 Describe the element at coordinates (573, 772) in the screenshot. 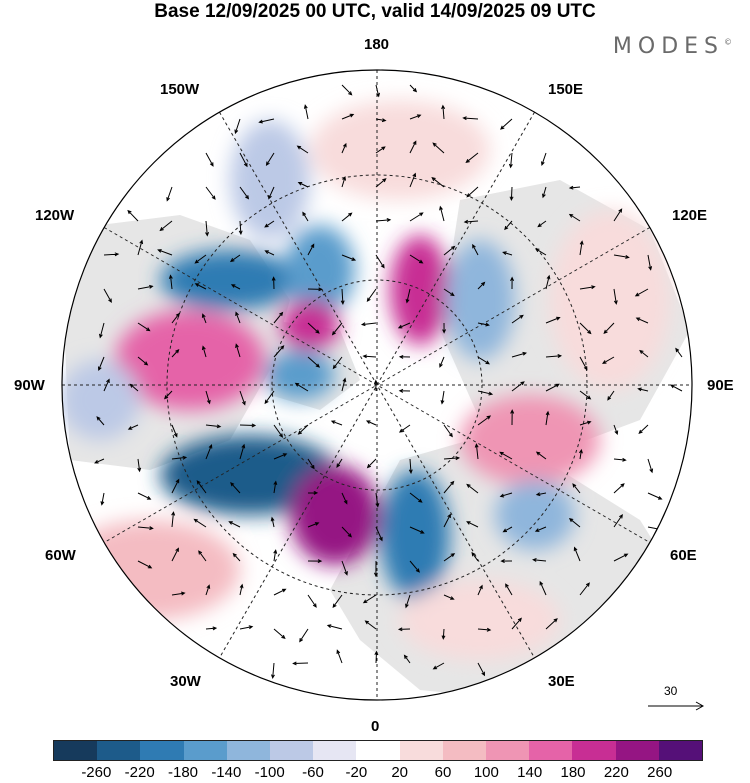

I see `colorbar-tick-label: 180` at that location.